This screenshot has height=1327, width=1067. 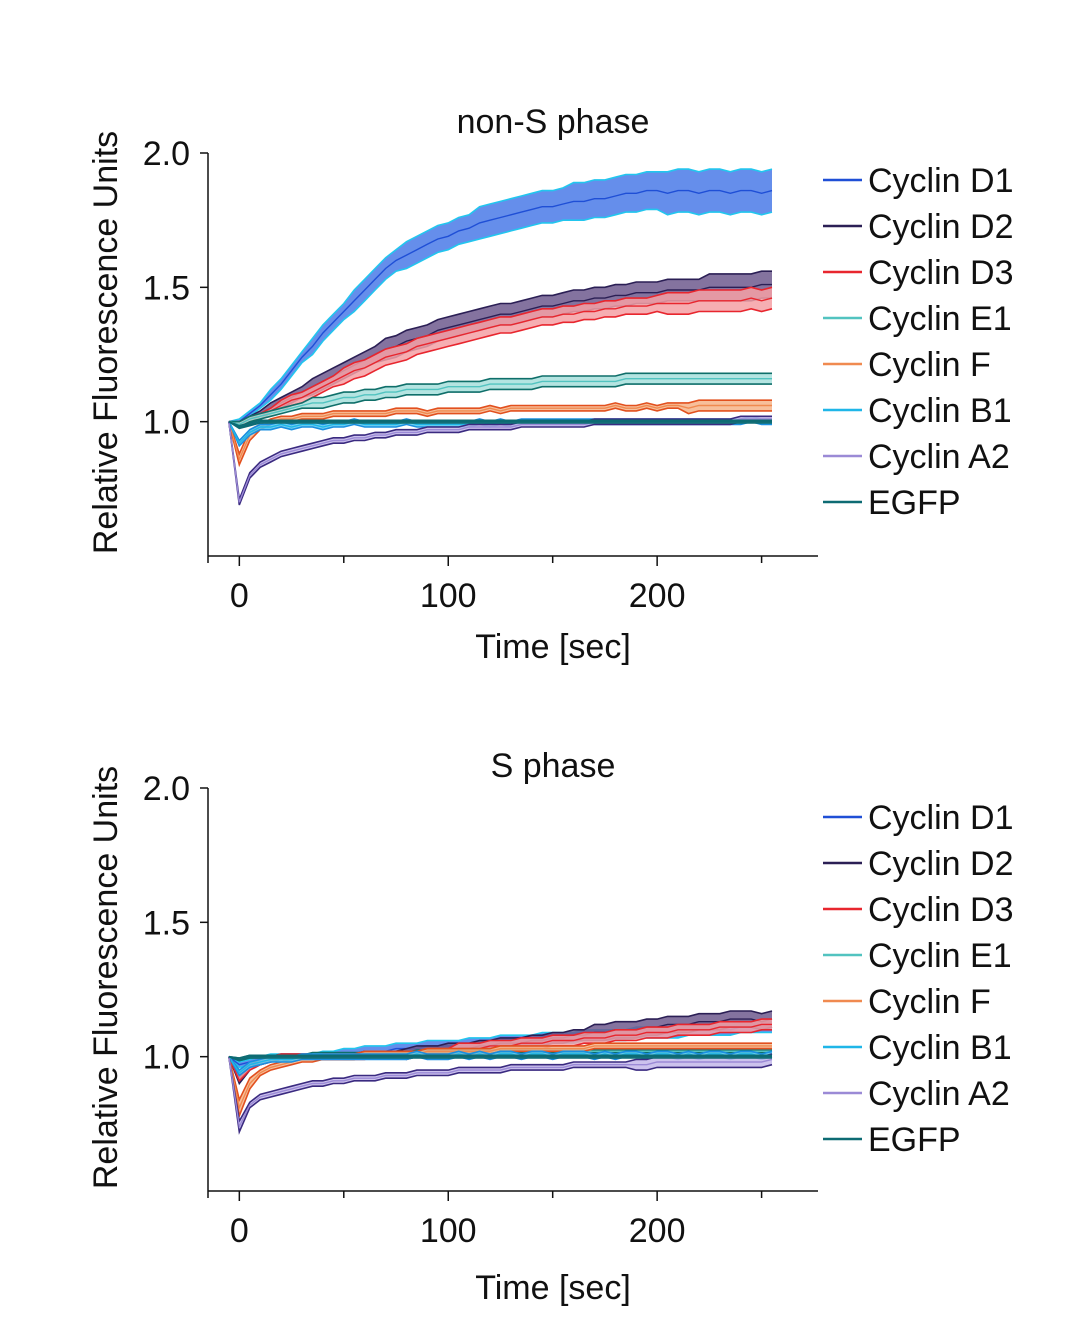 I want to click on series-cyclin-d1, so click(x=500, y=297).